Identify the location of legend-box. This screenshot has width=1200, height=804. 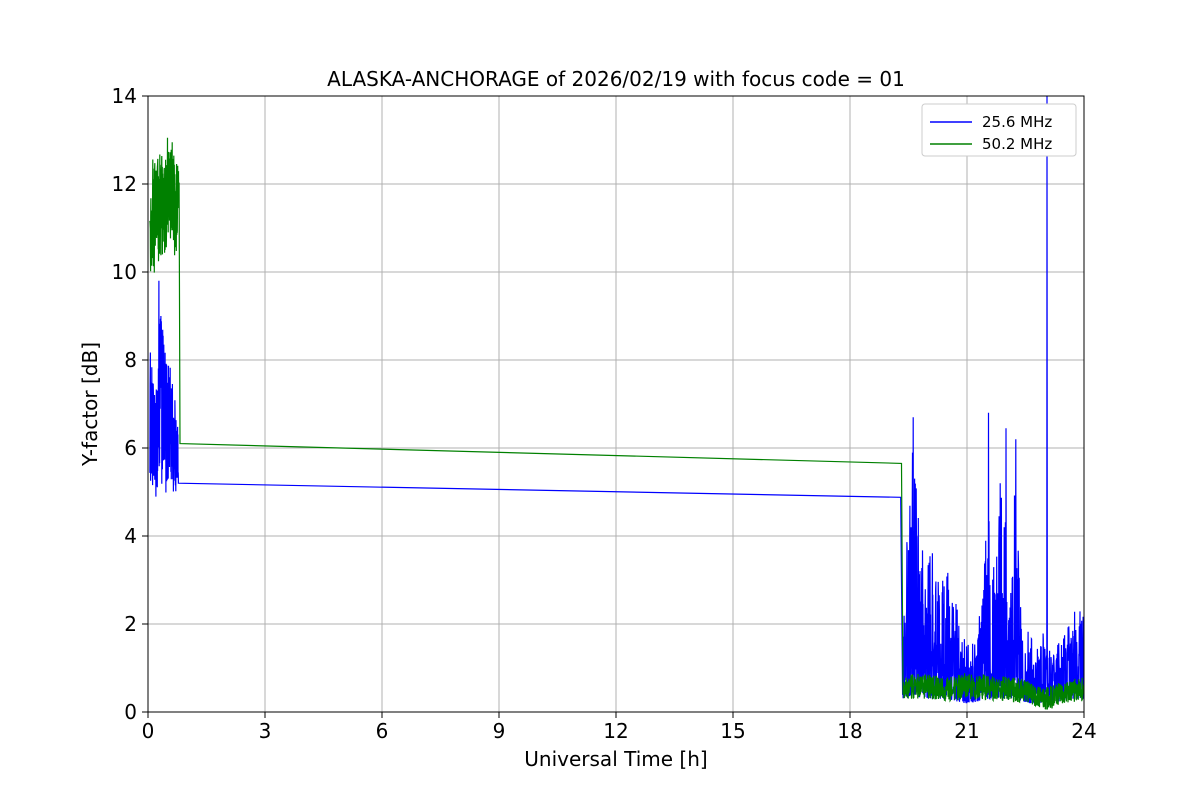
(999, 130).